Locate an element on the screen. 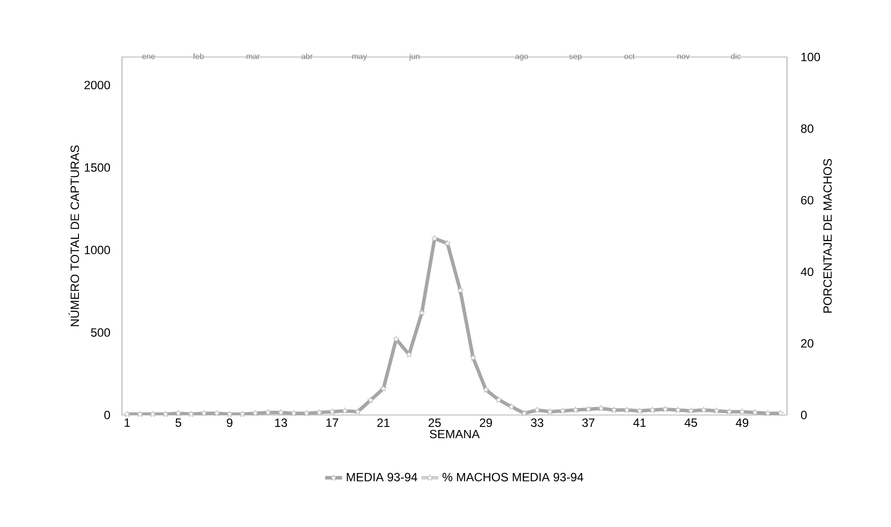 Image resolution: width=891 pixels, height=527 pixels. y2-tick-label: 80 is located at coordinates (807, 128).